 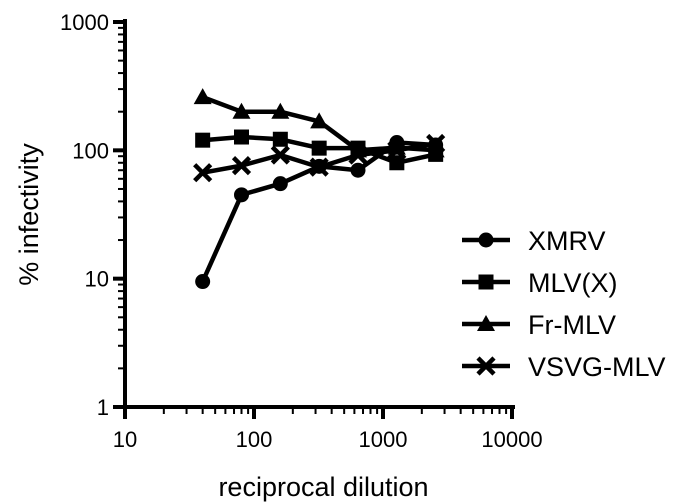 I want to click on legend: XMRV MLV(X) Fr-MLV VSVG-MLV, so click(x=564, y=304).